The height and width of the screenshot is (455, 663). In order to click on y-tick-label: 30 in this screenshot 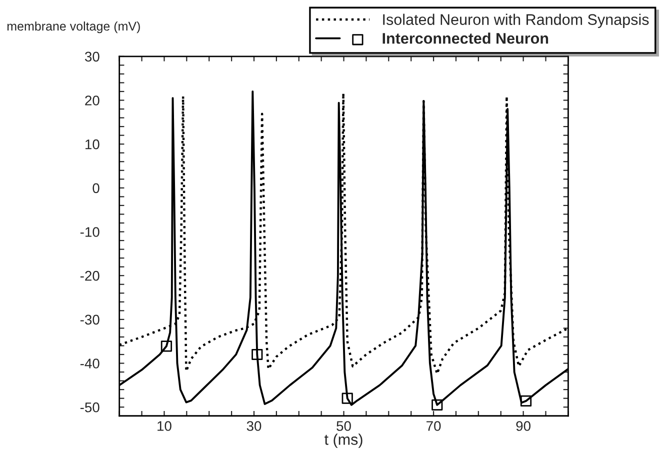, I will do `click(92, 57)`.